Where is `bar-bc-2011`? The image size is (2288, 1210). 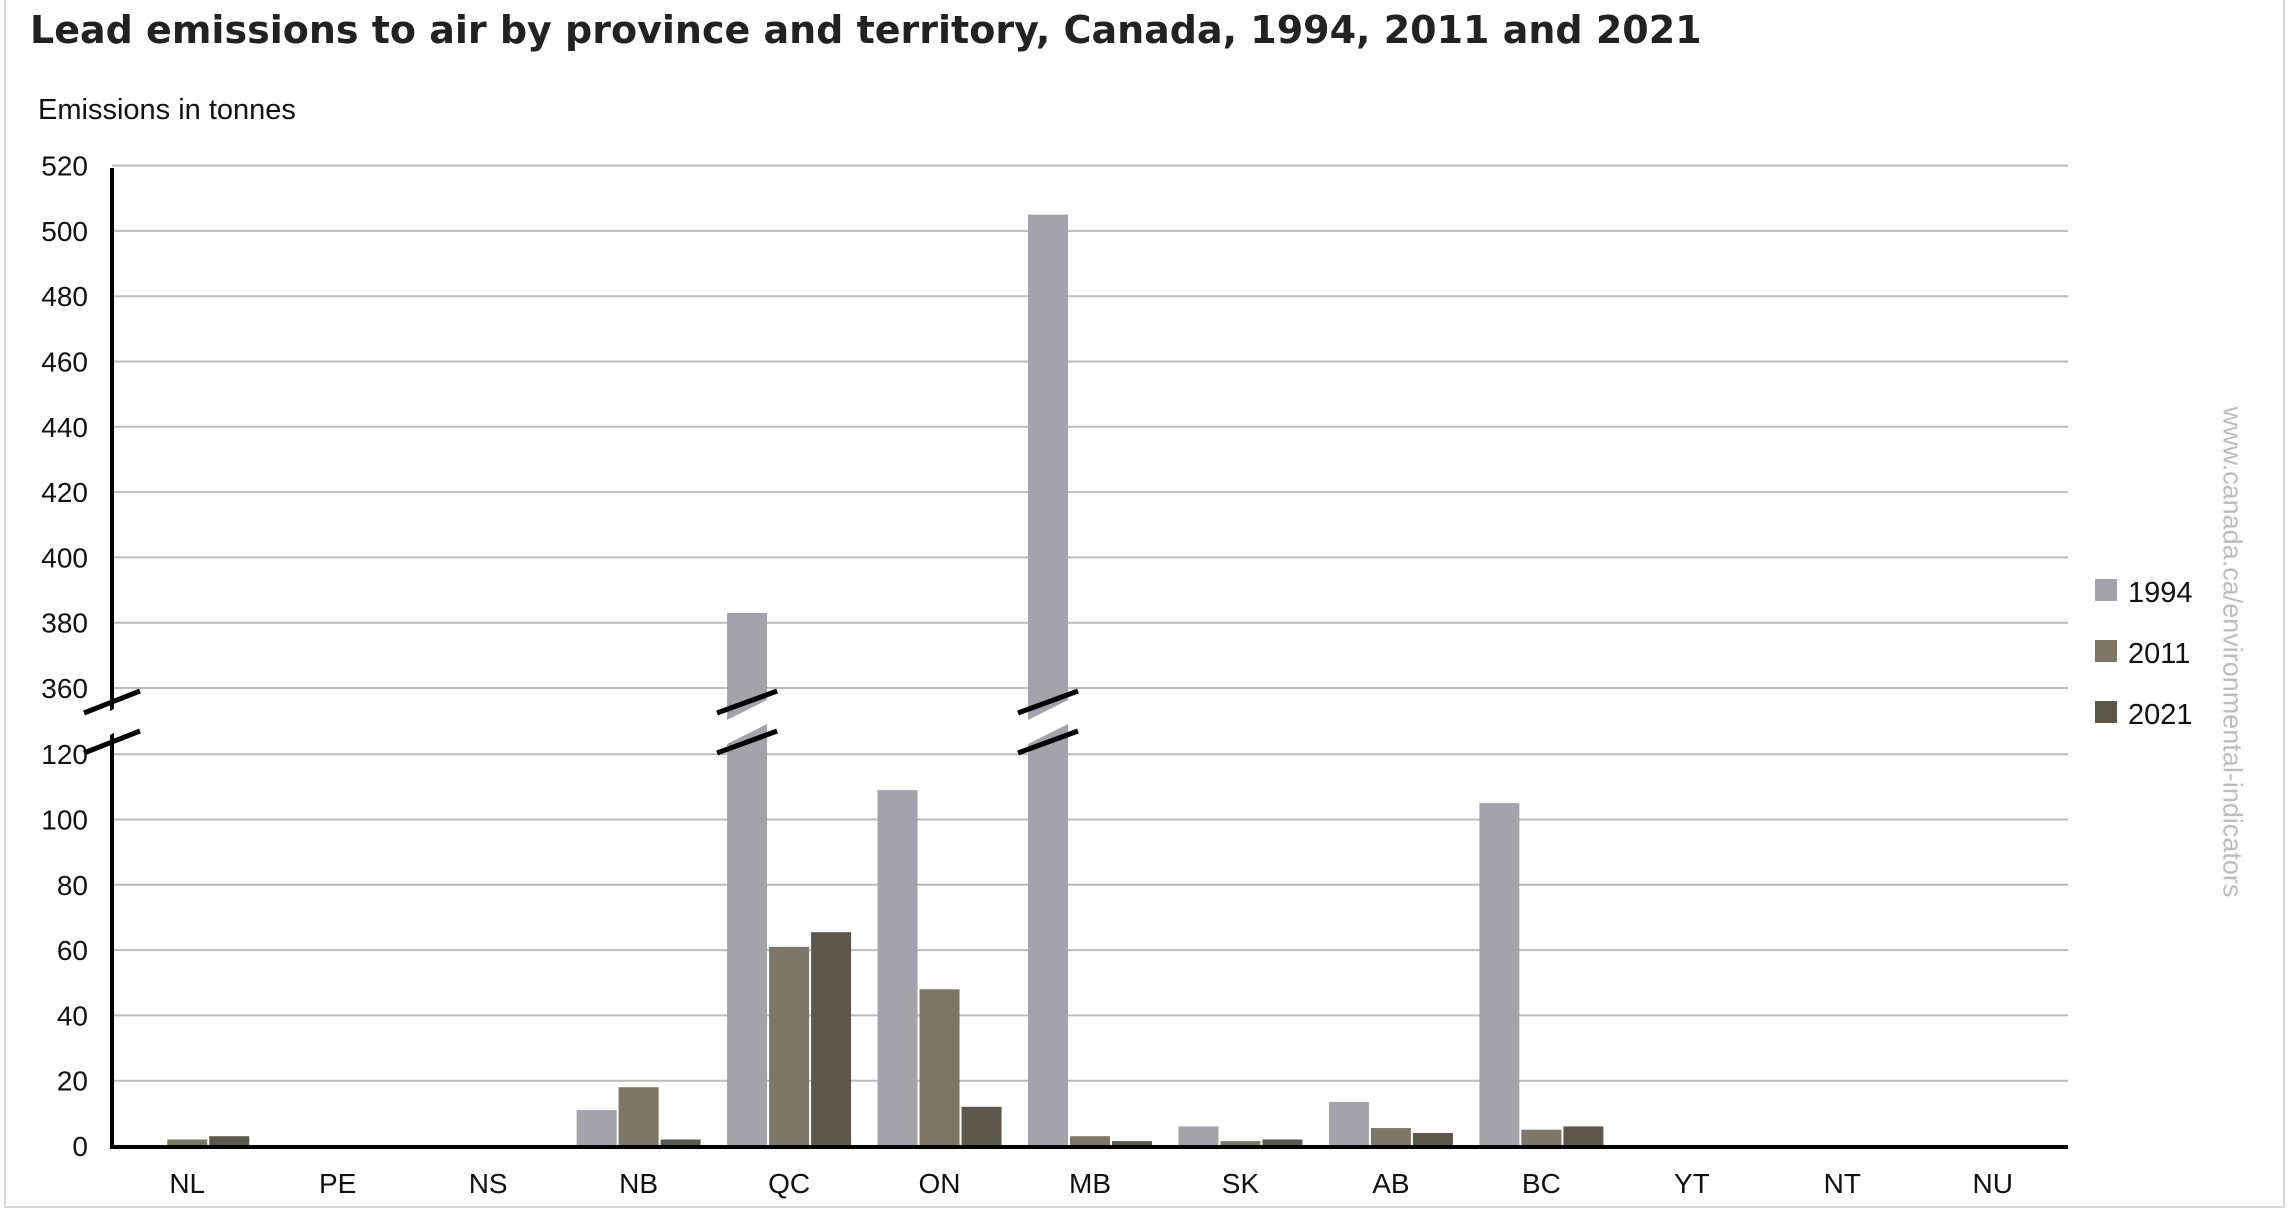
bar-bc-2011 is located at coordinates (1541, 1137).